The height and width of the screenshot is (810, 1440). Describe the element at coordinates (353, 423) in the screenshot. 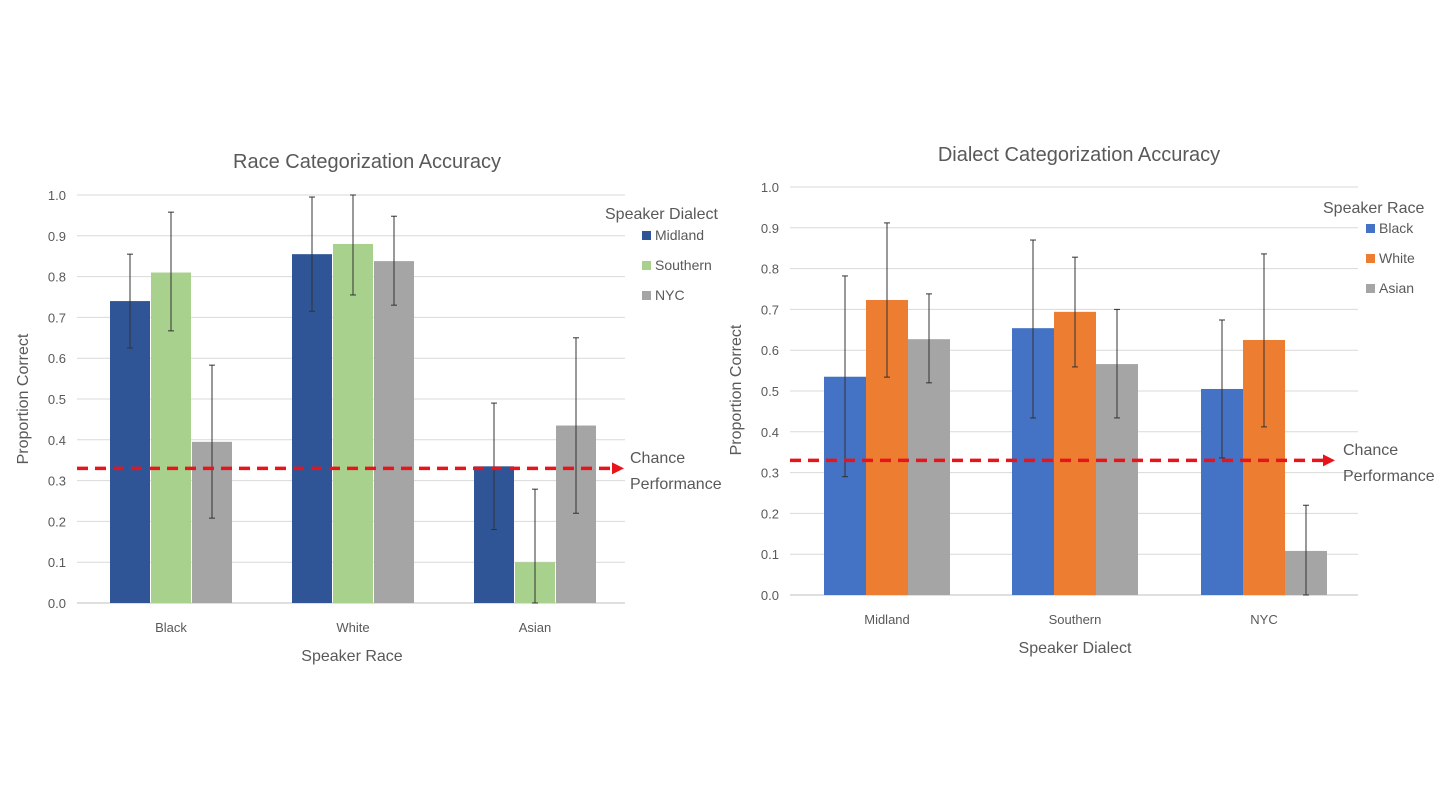

I see `bar-southern-white` at that location.